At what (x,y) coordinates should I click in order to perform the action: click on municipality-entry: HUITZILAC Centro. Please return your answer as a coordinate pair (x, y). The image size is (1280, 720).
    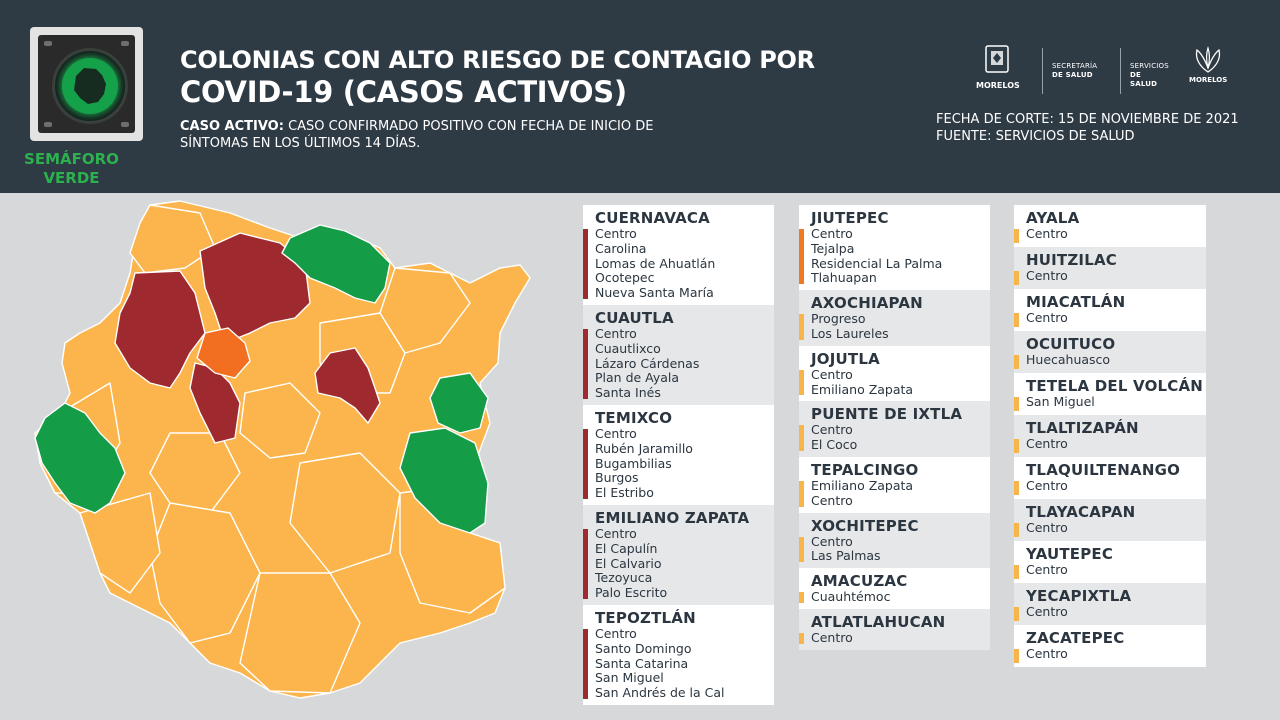
    Looking at the image, I should click on (1110, 268).